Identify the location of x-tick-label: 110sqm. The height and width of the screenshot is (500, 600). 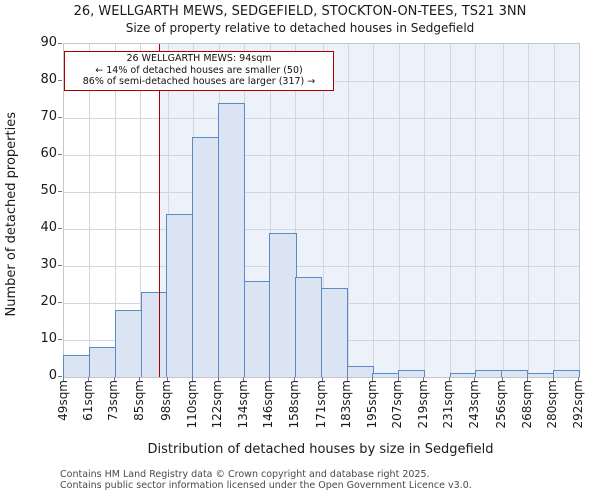
(191, 404).